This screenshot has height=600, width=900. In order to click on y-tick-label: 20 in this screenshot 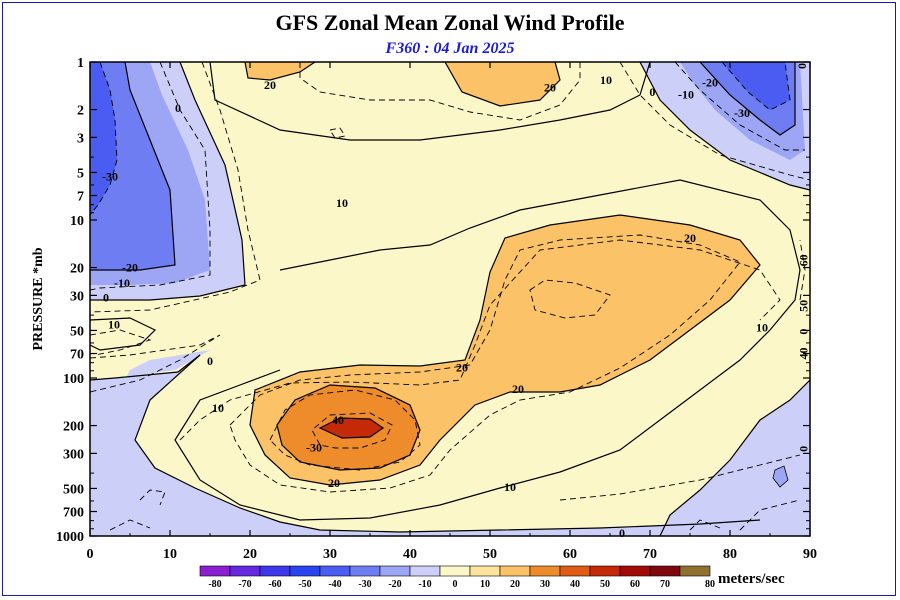, I will do `click(77, 269)`.